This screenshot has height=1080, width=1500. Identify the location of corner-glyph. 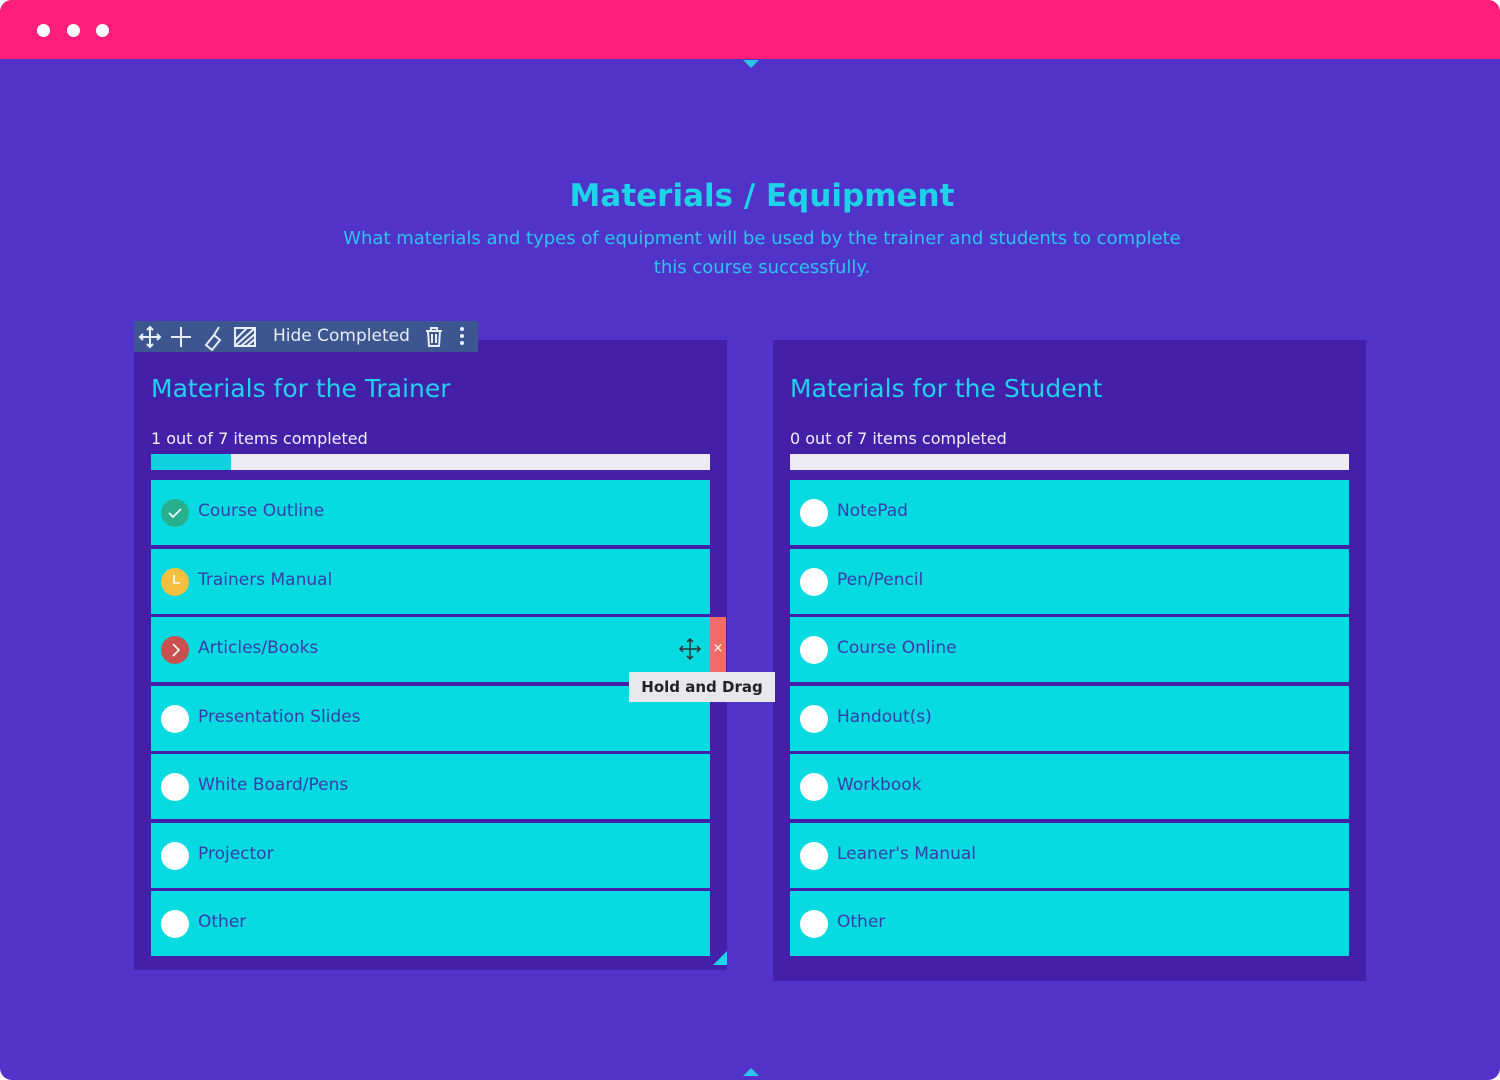
(720, 958).